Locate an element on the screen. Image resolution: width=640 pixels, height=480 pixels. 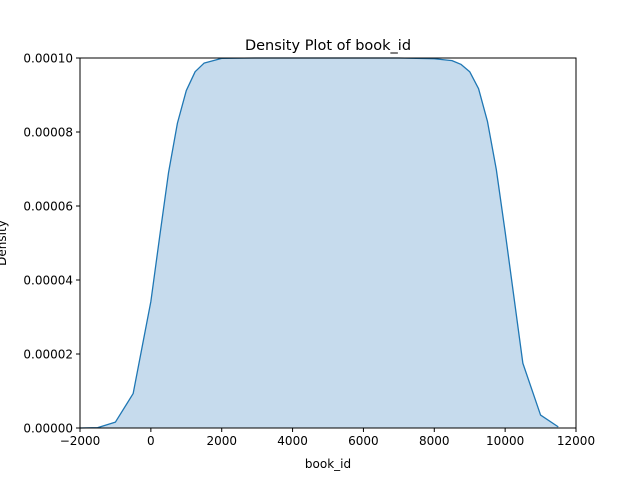
y-tick-label: 0.00002 is located at coordinates (48, 355).